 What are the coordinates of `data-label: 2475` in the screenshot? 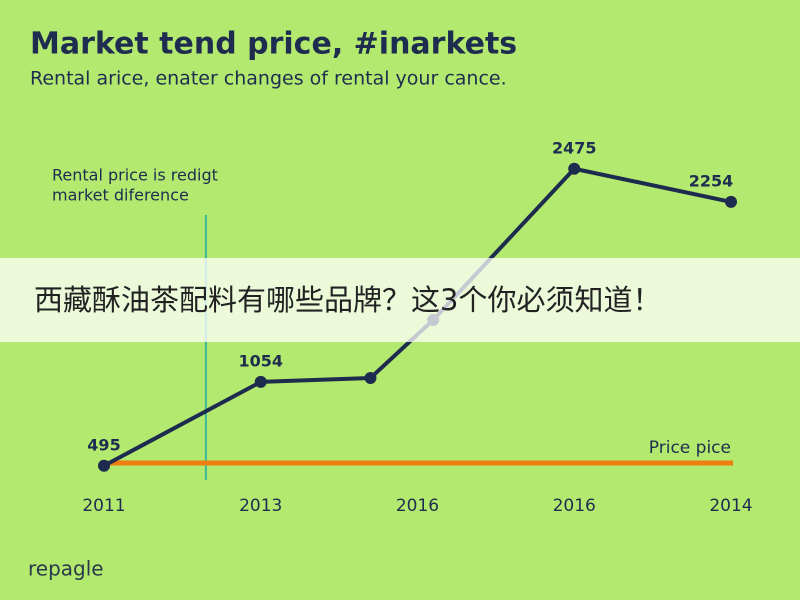 It's located at (574, 147).